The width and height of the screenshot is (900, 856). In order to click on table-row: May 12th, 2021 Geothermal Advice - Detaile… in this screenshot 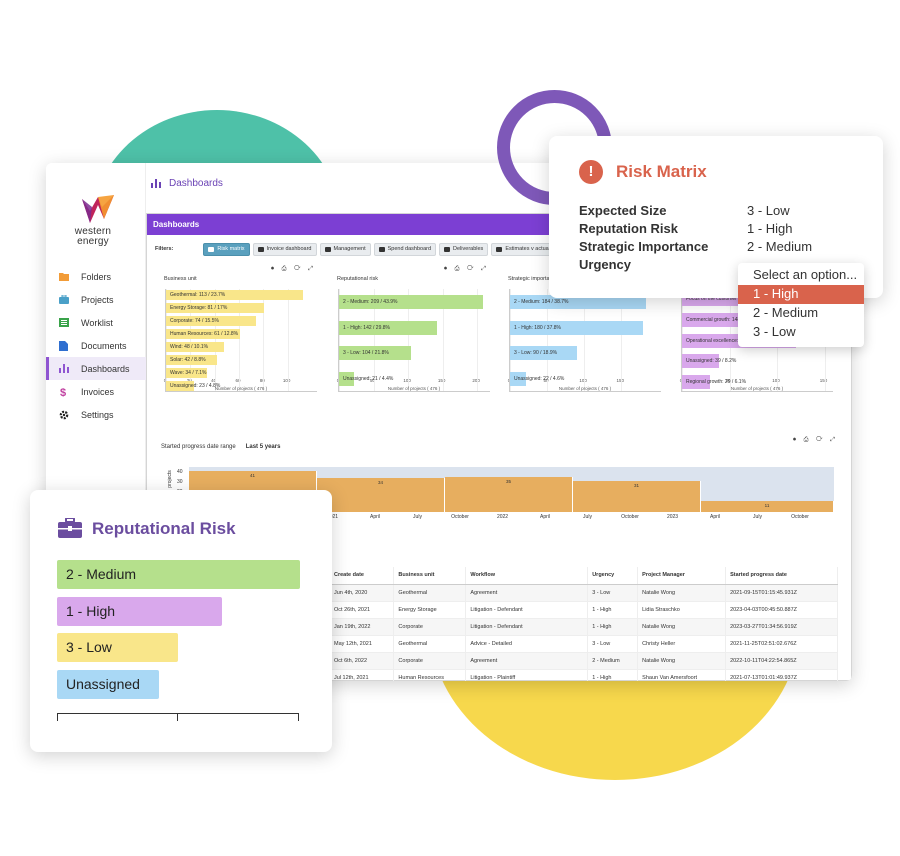, I will do `click(584, 644)`.